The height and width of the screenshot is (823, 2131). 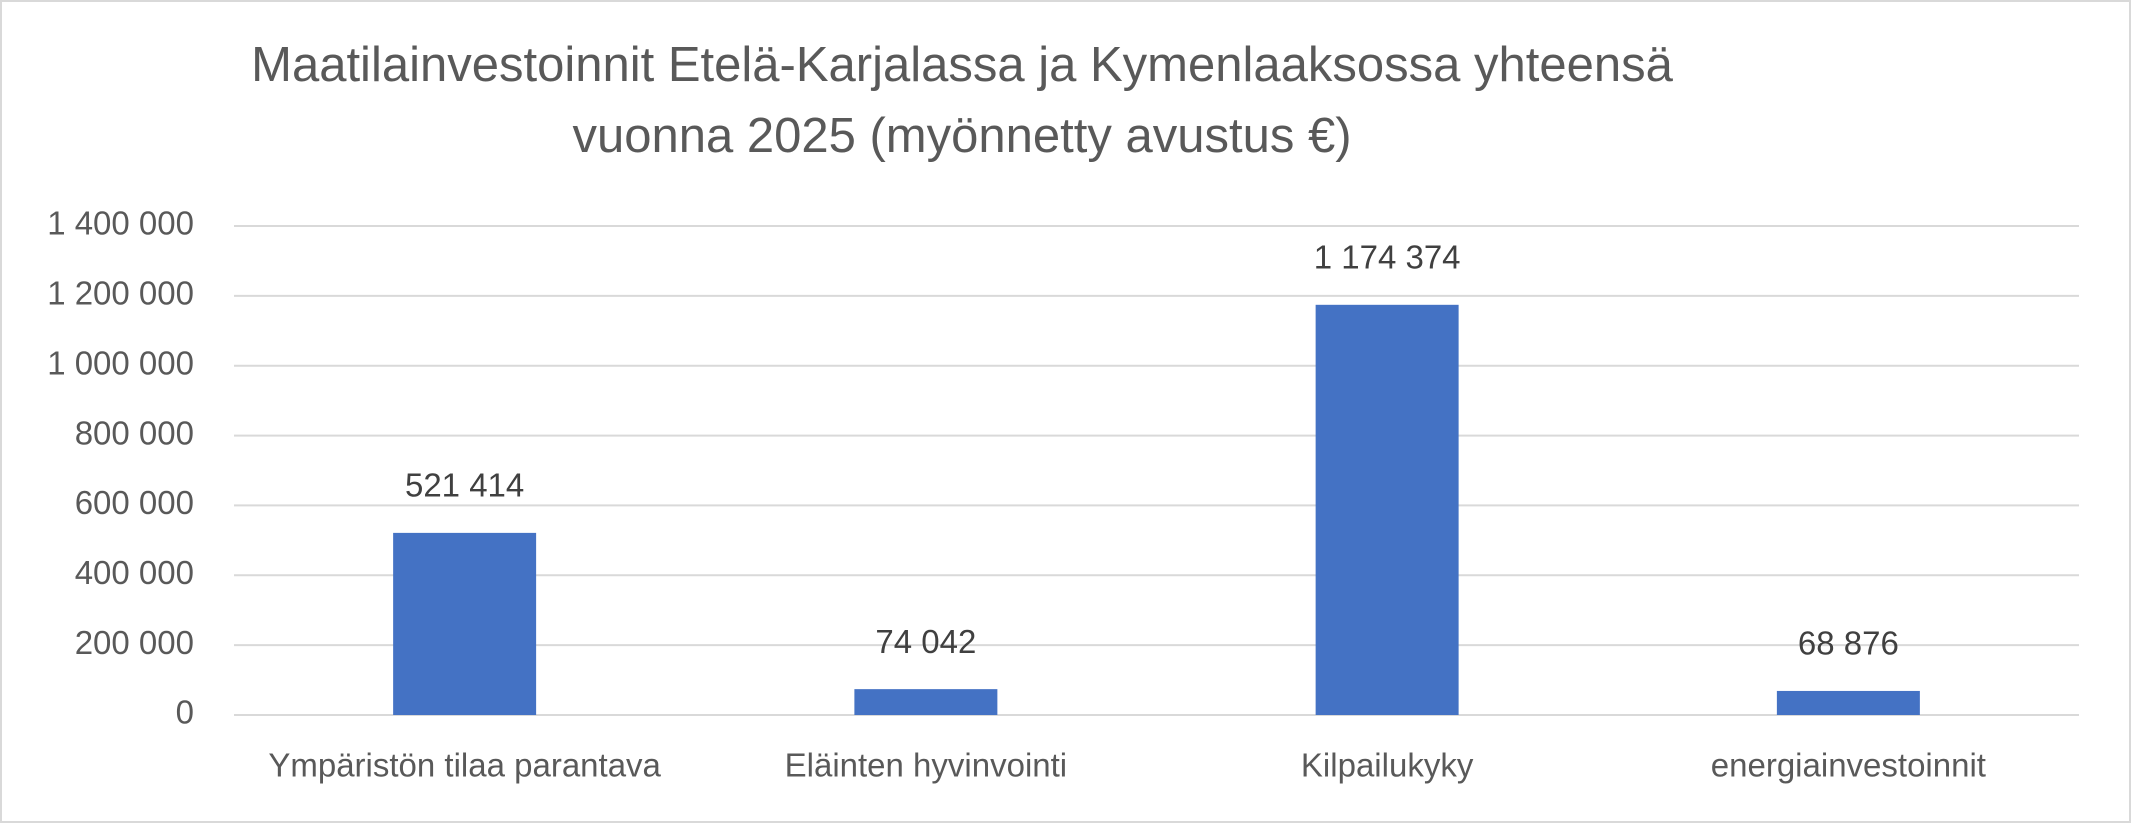 What do you see at coordinates (134, 572) in the screenshot?
I see `y-tick-label: 400 000` at bounding box center [134, 572].